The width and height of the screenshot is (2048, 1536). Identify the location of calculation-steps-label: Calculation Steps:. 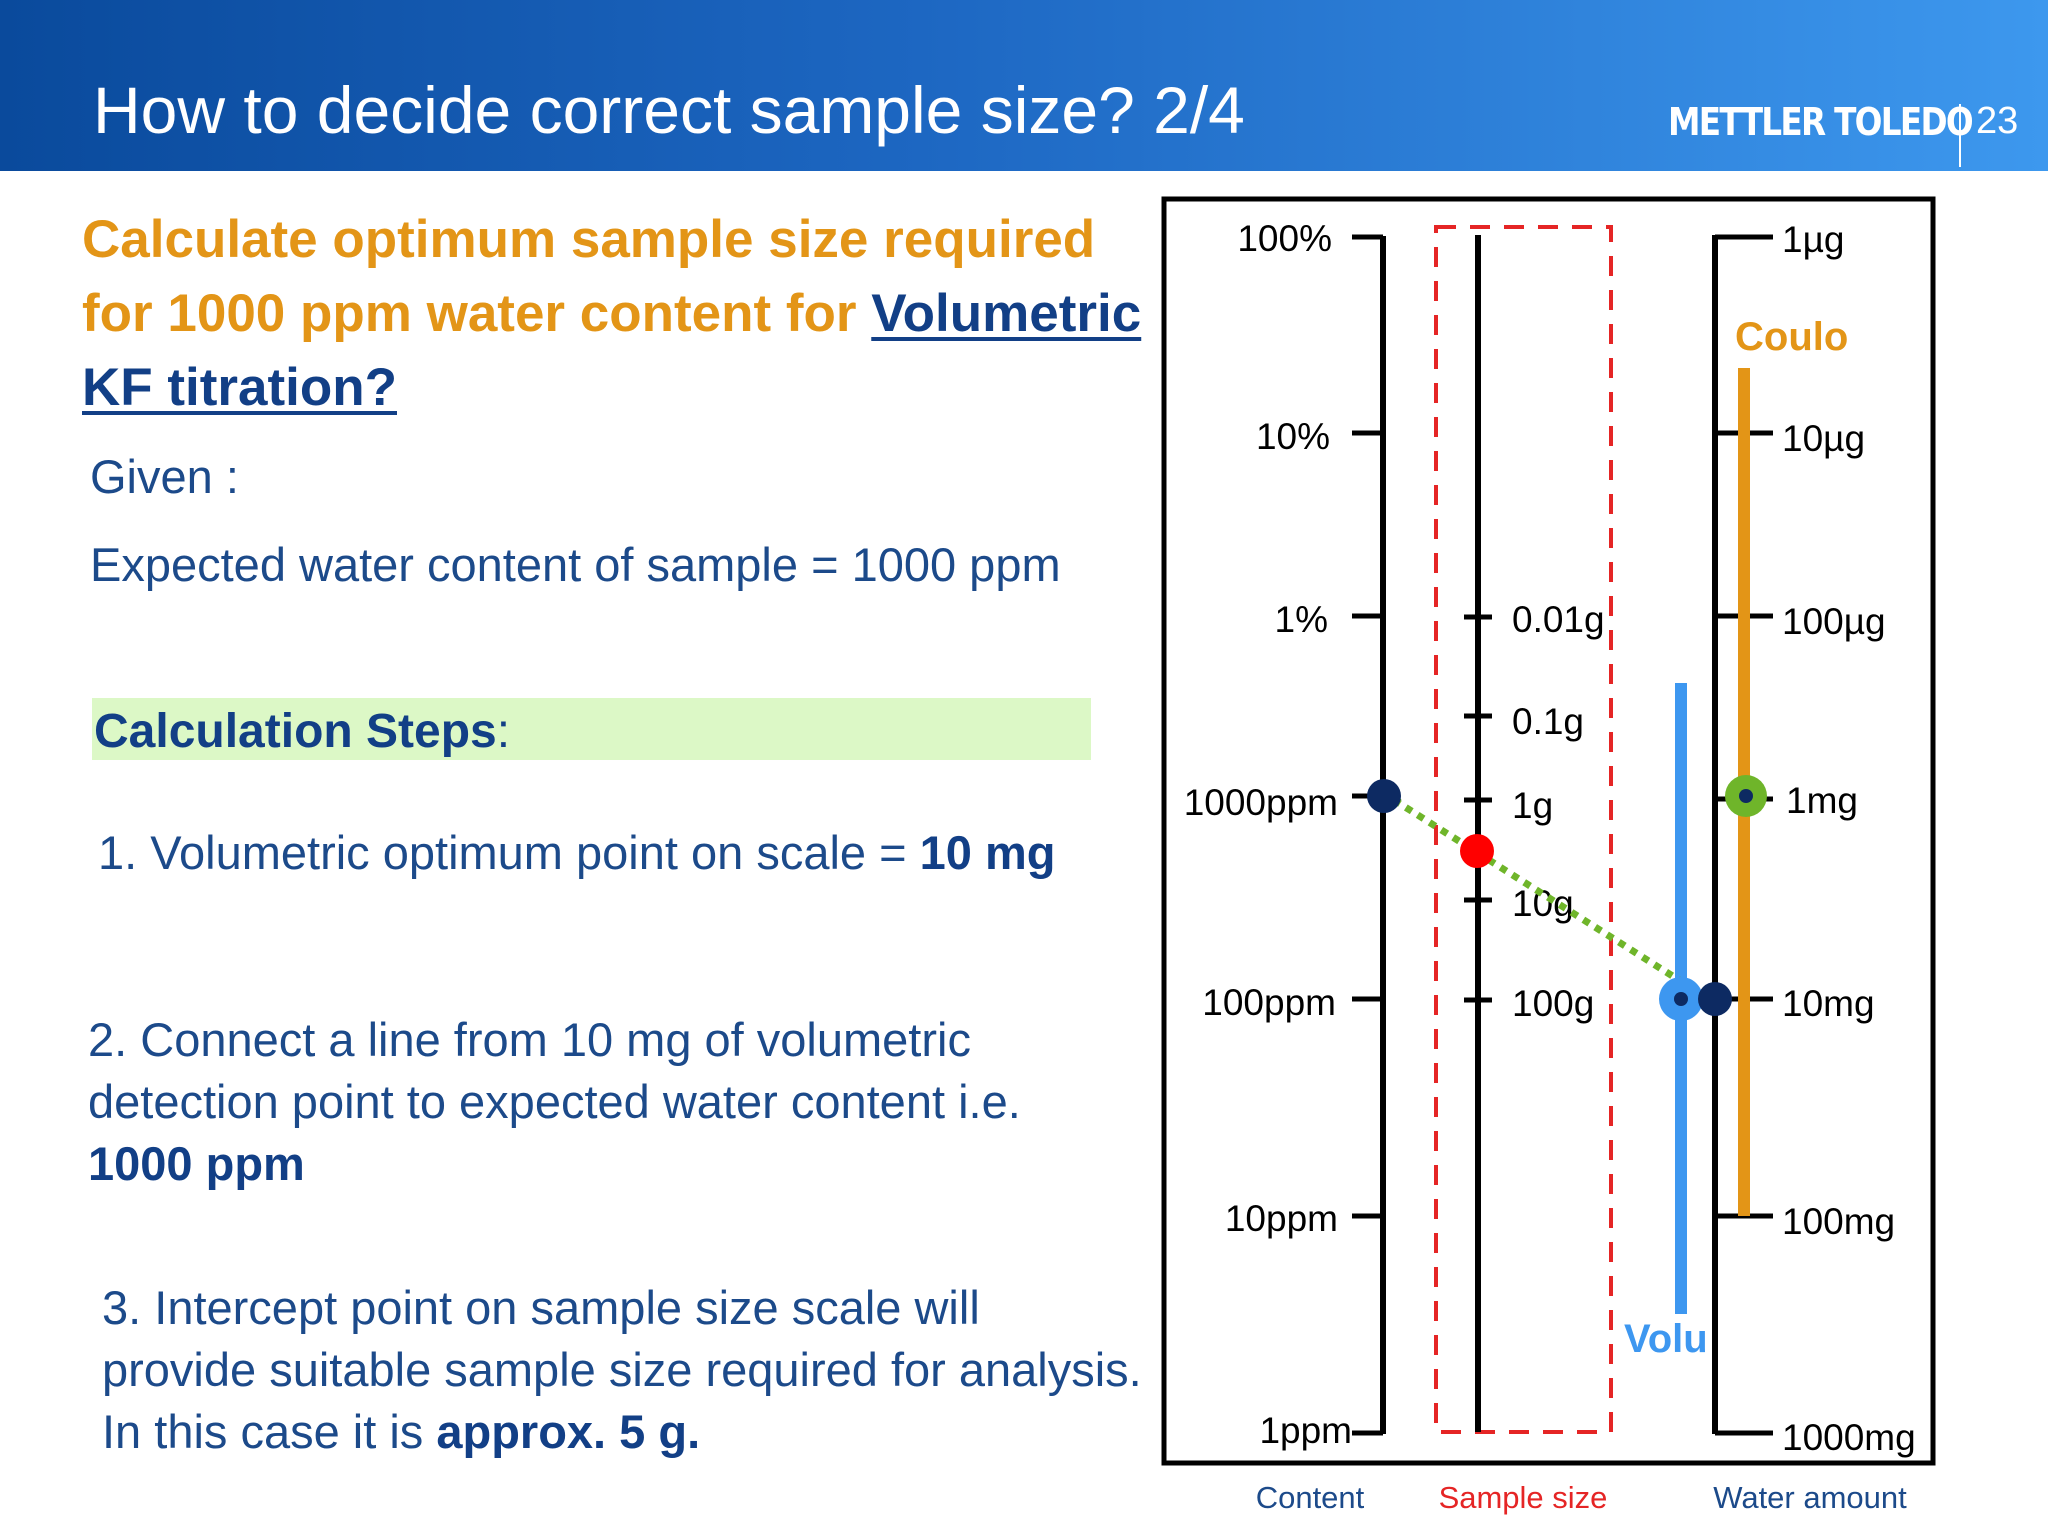
(302, 731).